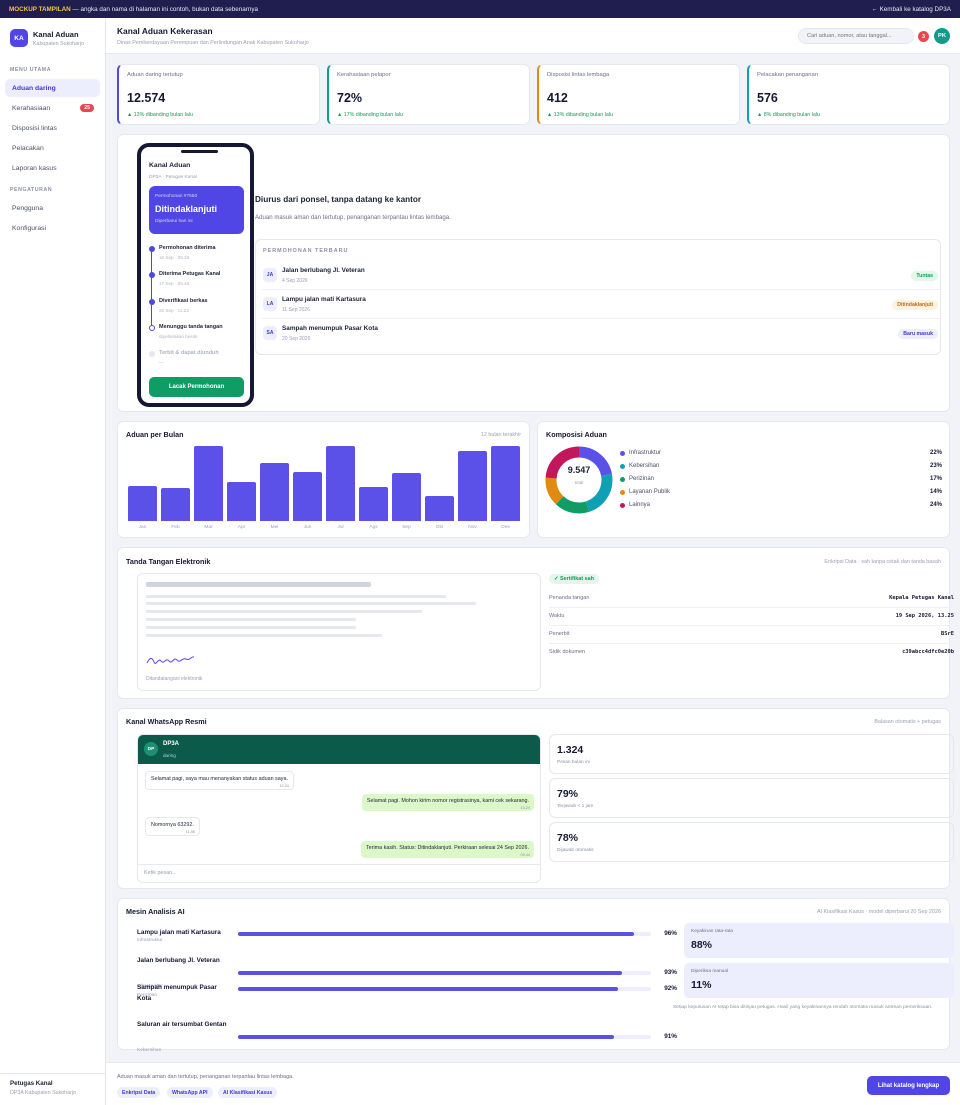  Describe the element at coordinates (444, 1037) in the screenshot. I see `confidence-track` at that location.